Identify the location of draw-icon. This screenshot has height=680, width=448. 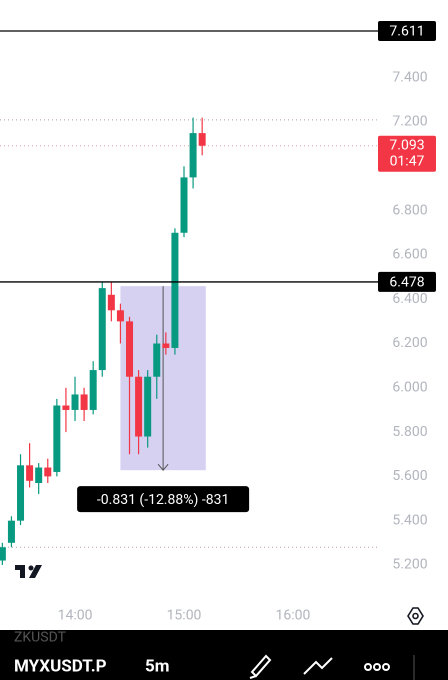
(260, 666).